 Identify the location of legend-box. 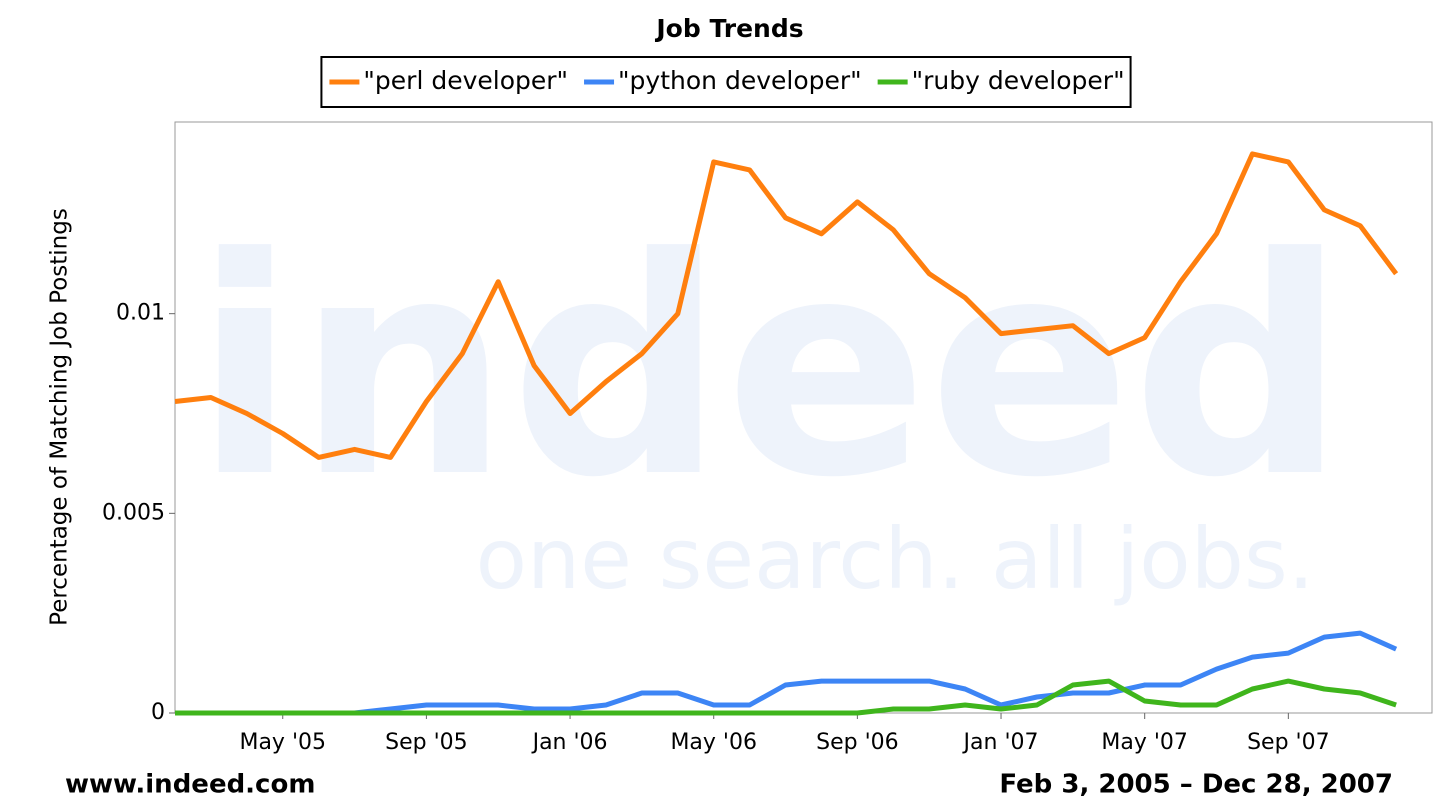
(726, 82).